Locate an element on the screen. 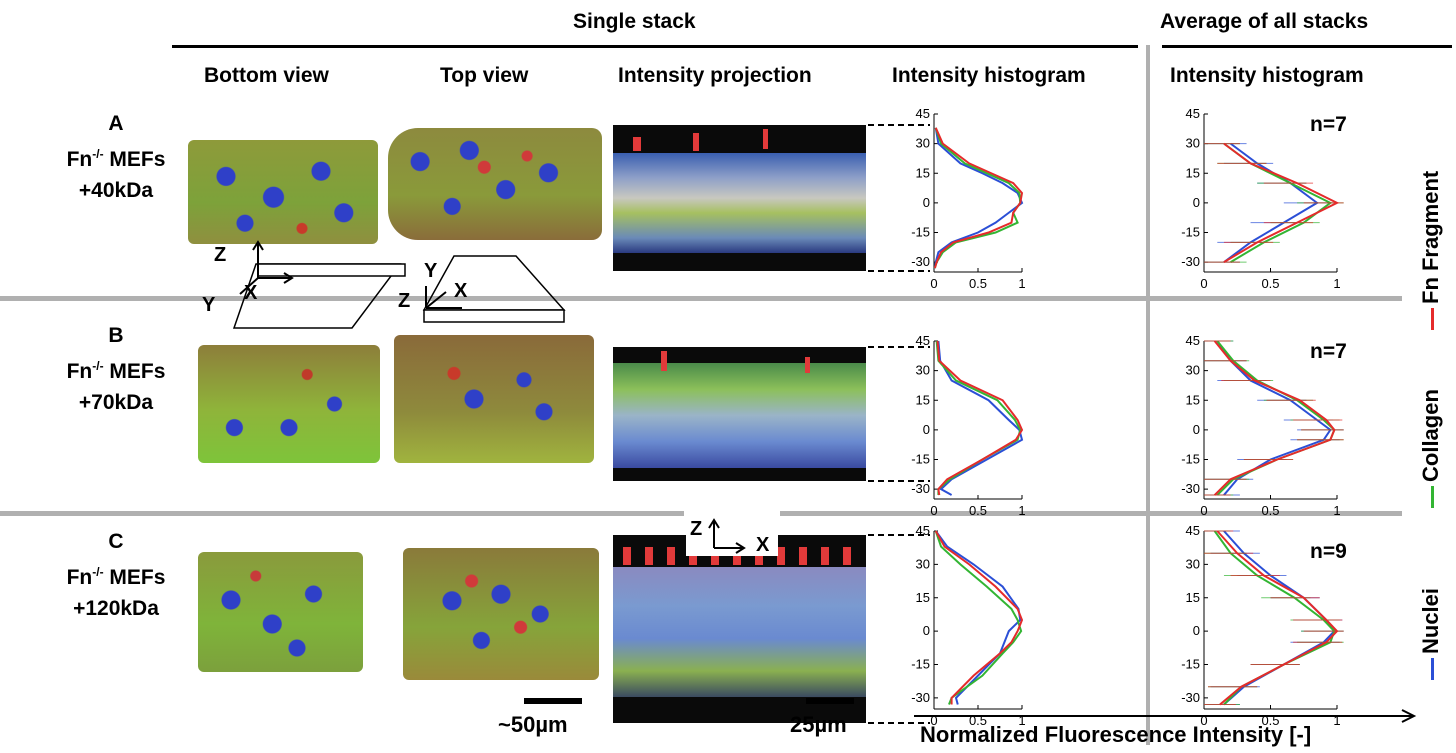 This screenshot has height=753, width=1456. panel-letter: C is located at coordinates (116, 541).